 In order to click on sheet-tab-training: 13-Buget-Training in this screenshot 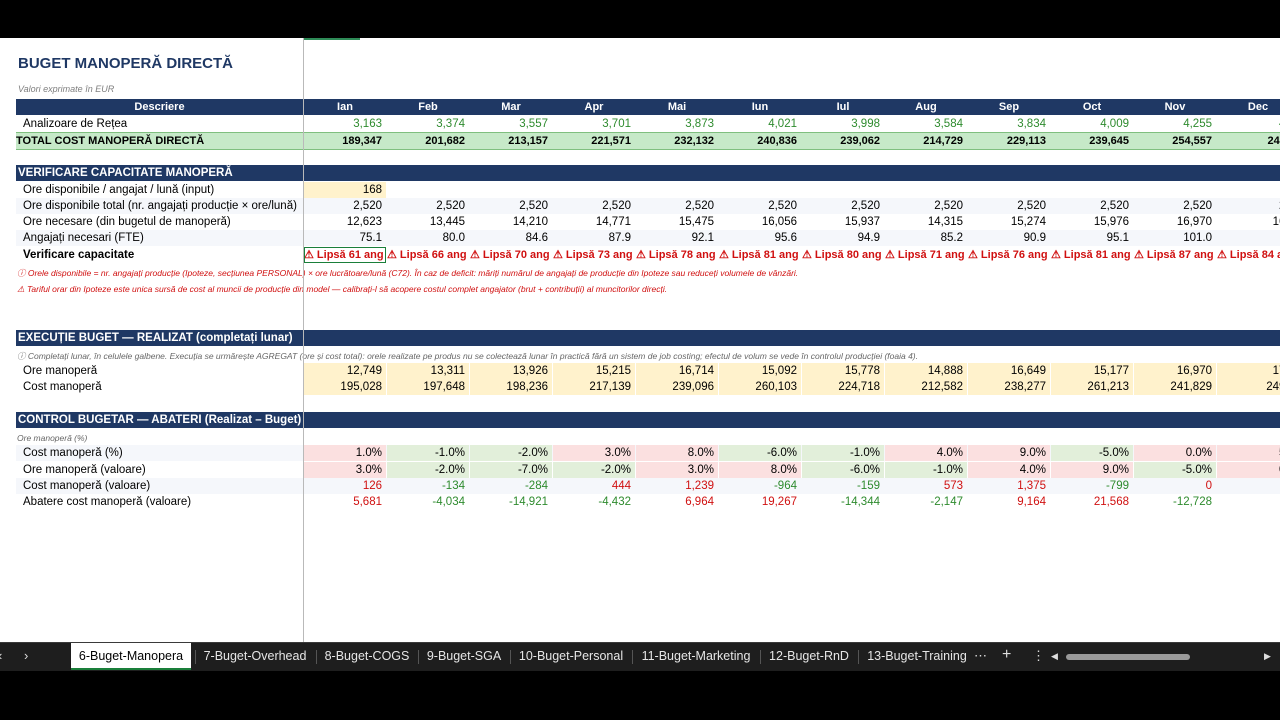, I will do `click(917, 656)`.